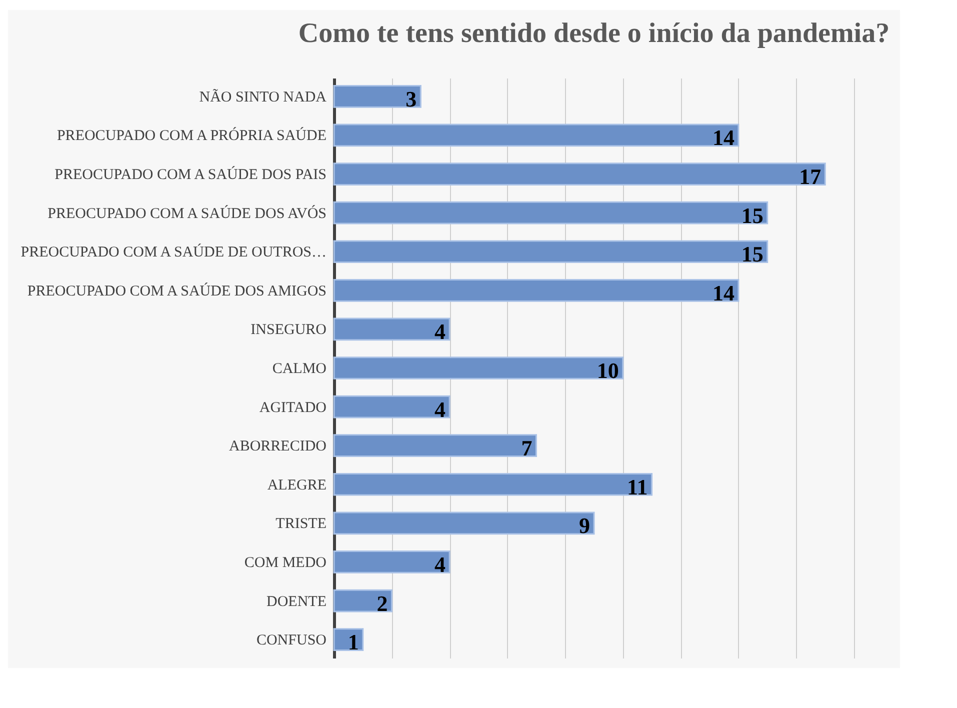 The height and width of the screenshot is (708, 957). What do you see at coordinates (187, 213) in the screenshot?
I see `y-tick-label: PREOCUPADO COM A SAÚDE DOS AVÓS` at bounding box center [187, 213].